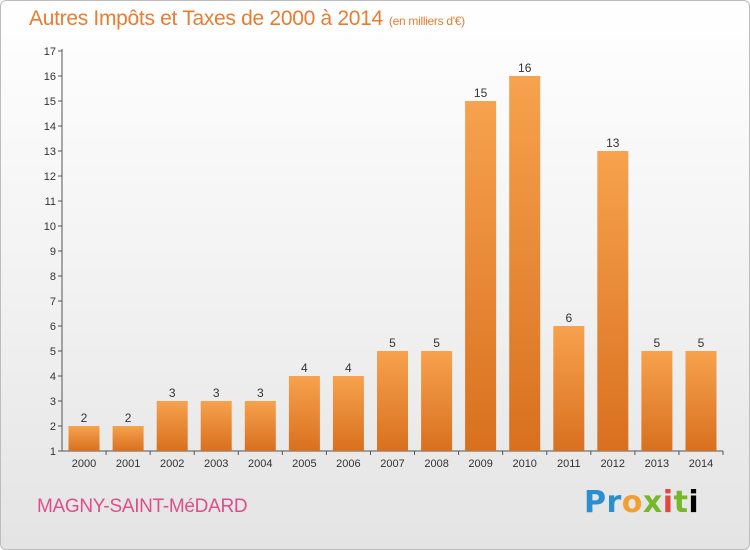 This screenshot has width=750, height=550. Describe the element at coordinates (50, 202) in the screenshot. I see `y-tick-label: 11` at that location.